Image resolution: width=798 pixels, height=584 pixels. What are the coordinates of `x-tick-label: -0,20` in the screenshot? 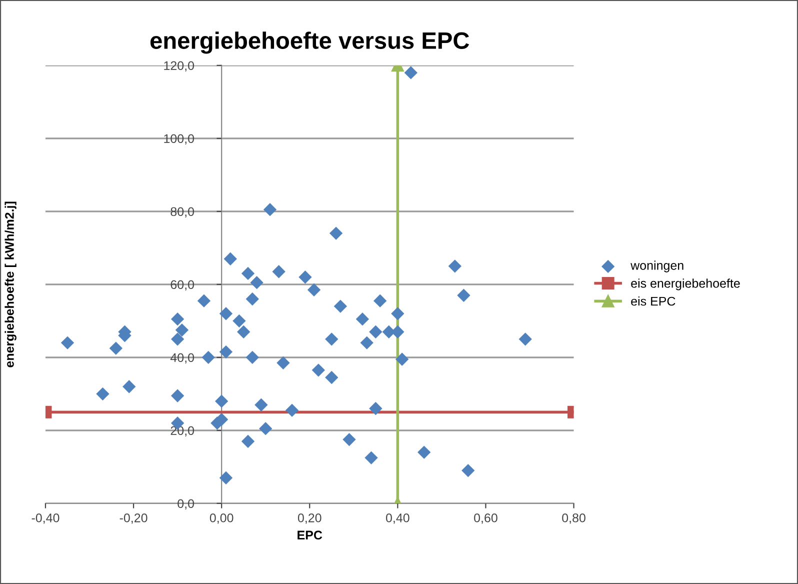 It's located at (134, 518).